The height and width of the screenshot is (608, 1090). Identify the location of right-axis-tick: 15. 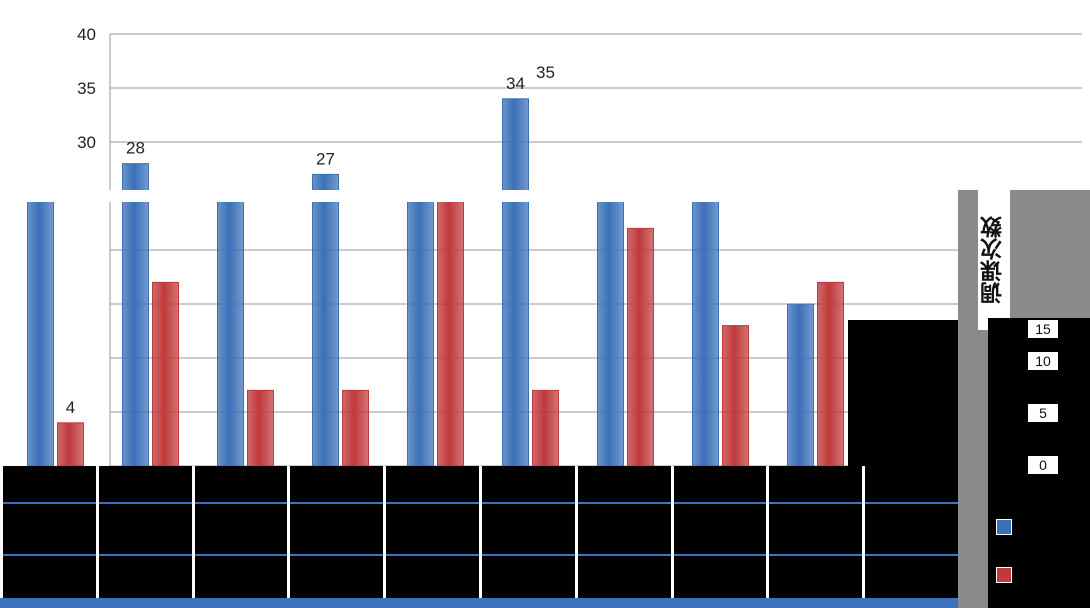
(1043, 329).